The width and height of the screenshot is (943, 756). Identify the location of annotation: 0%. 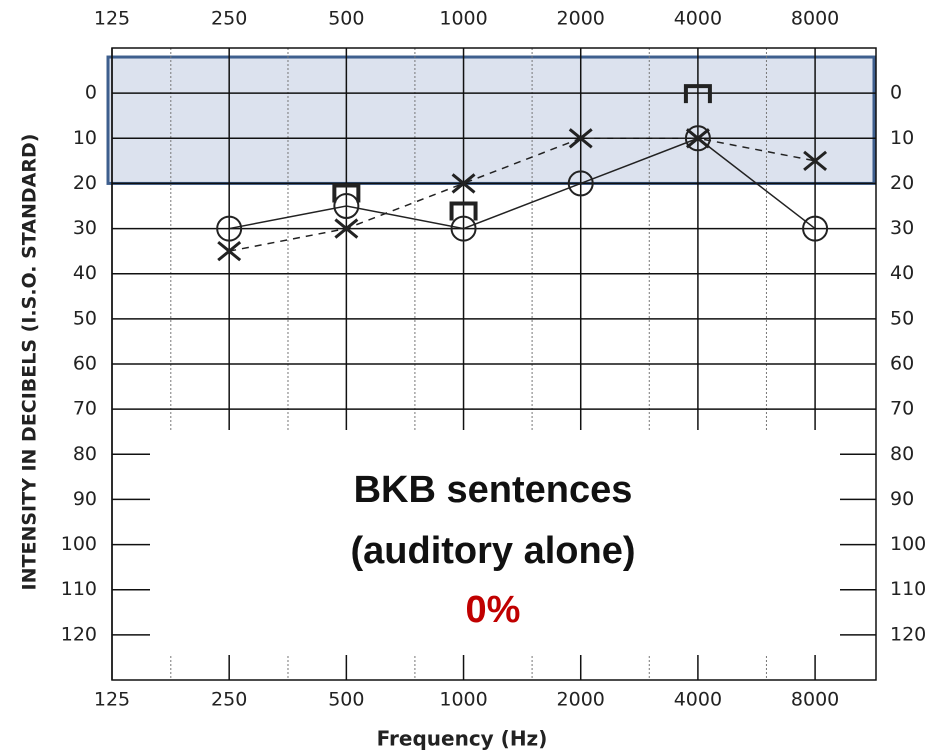
(493, 610).